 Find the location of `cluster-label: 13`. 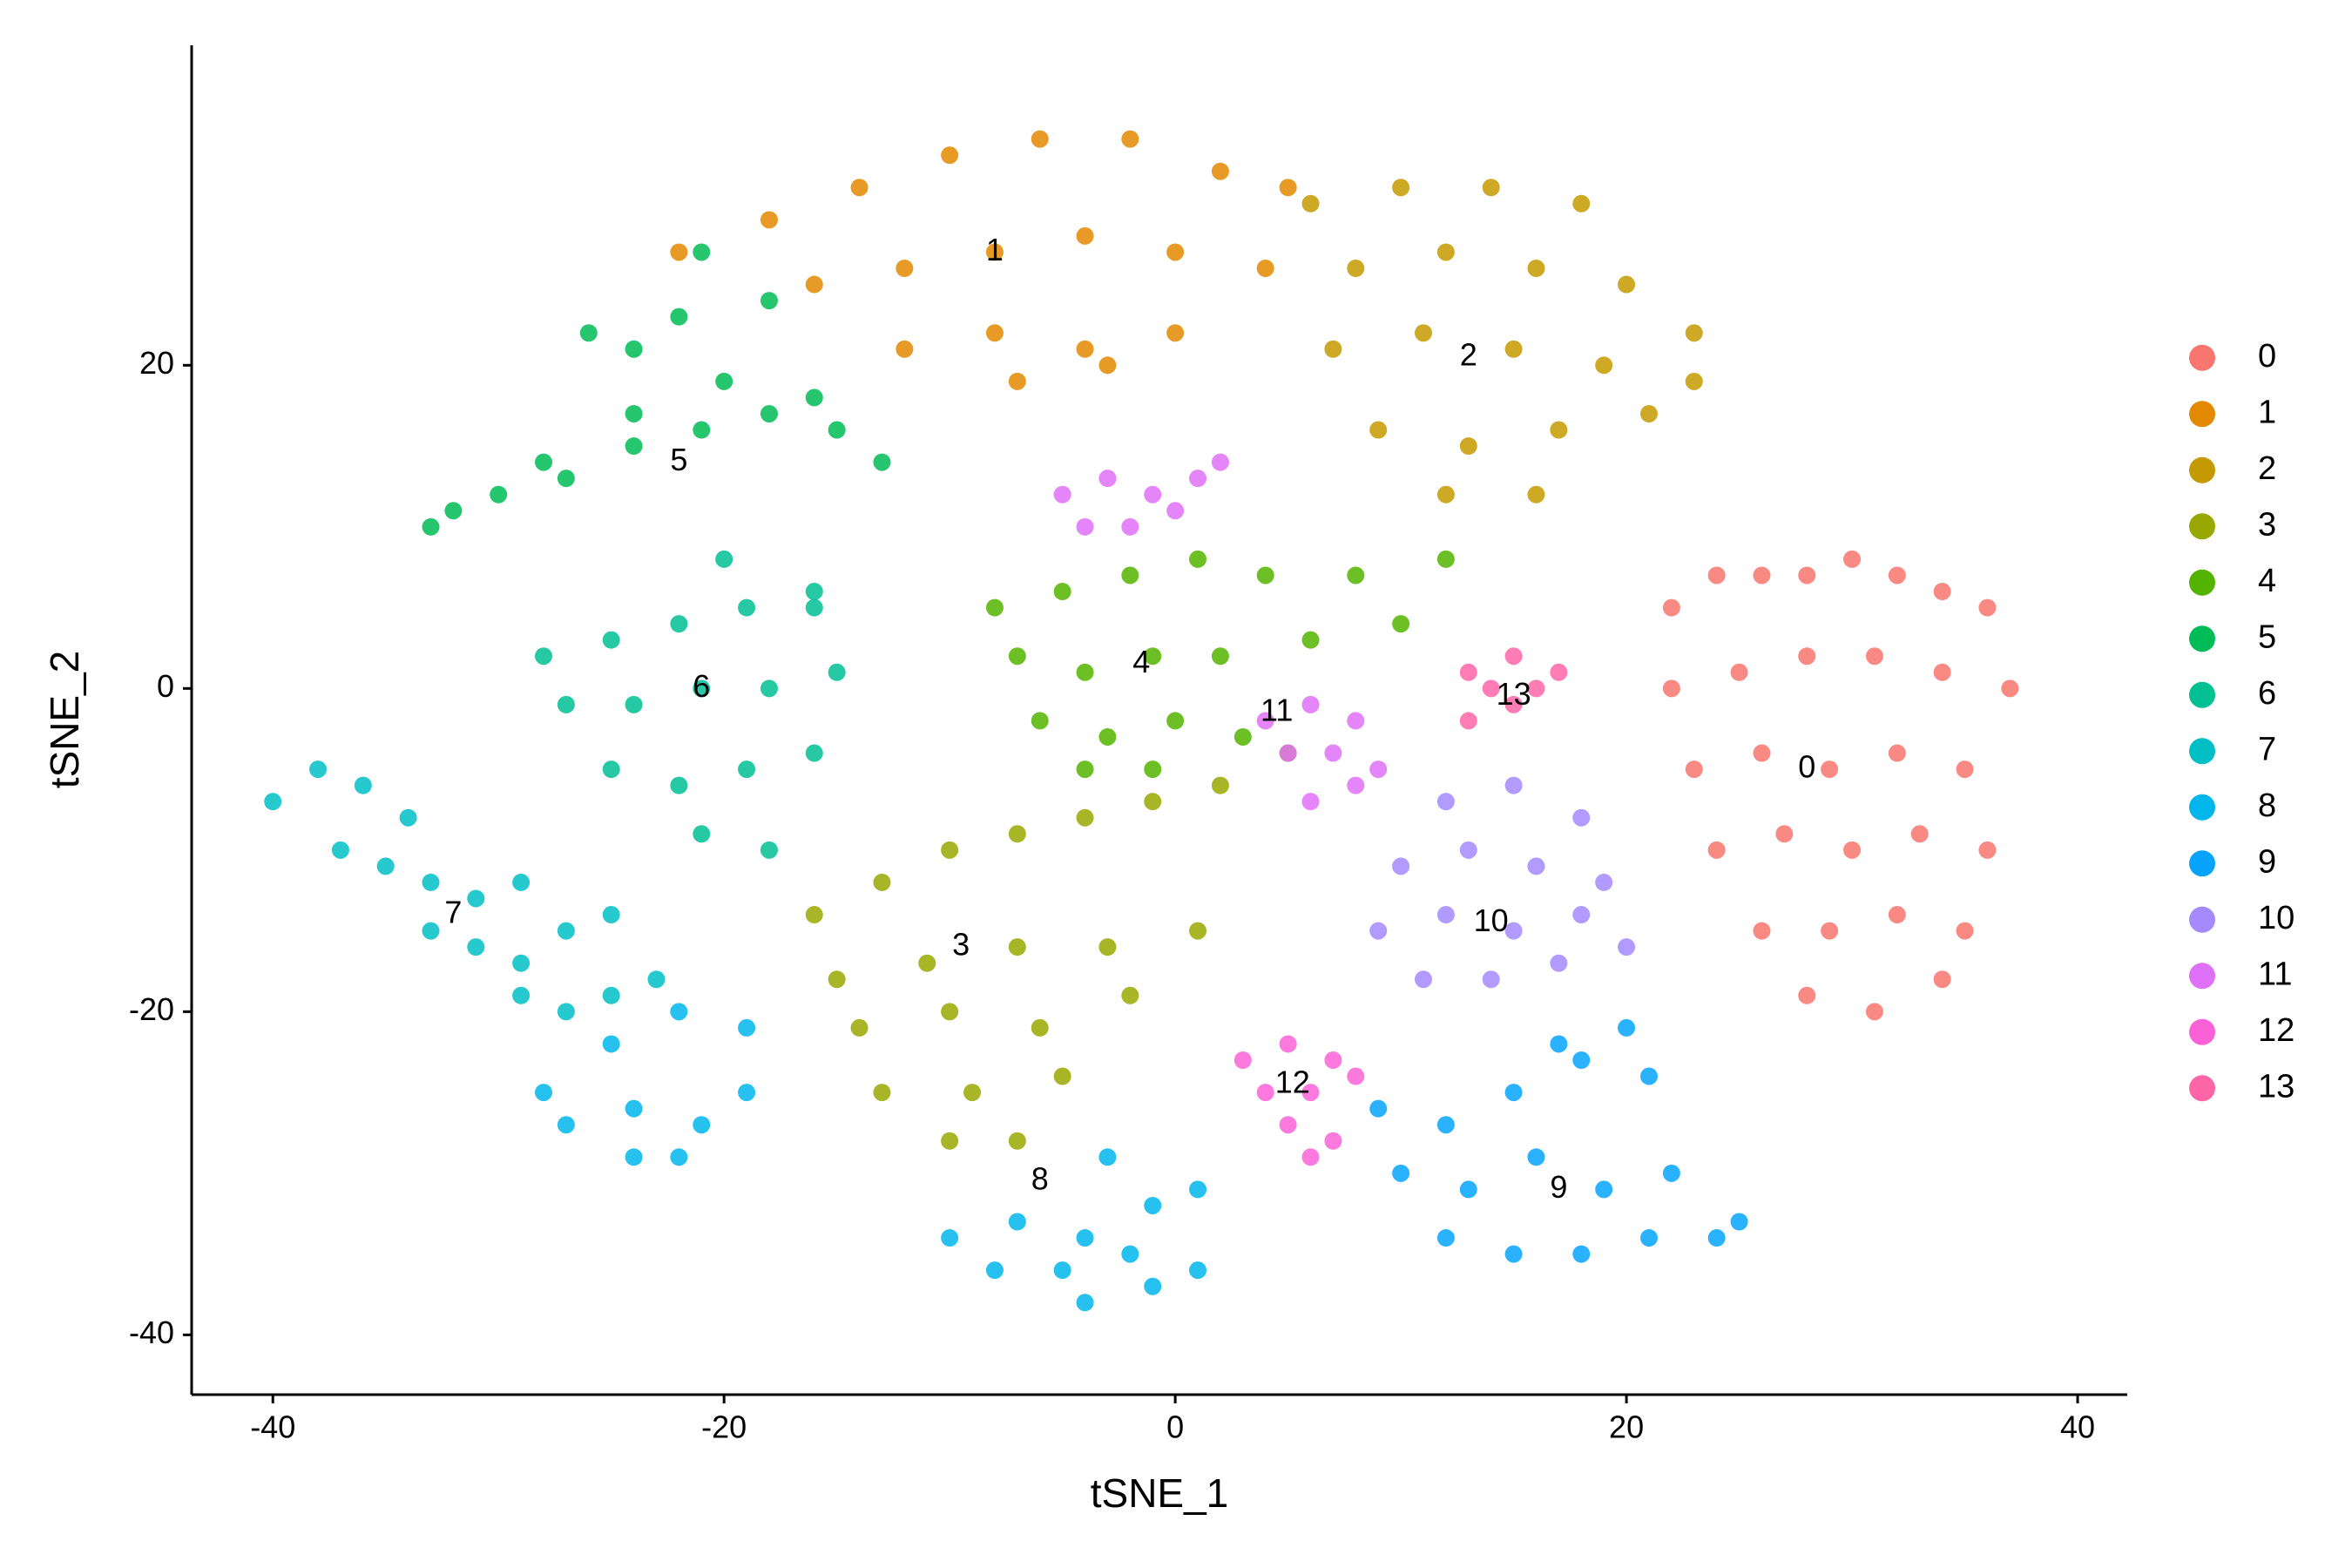

cluster-label: 13 is located at coordinates (1514, 694).